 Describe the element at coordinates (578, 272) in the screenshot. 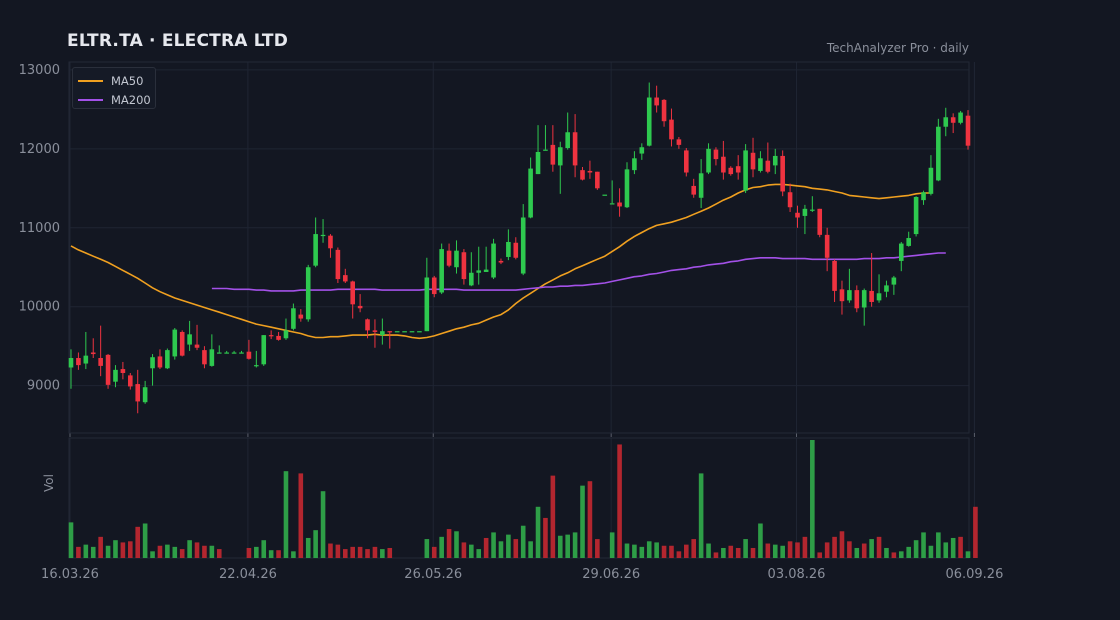

I see `ma200-line` at that location.